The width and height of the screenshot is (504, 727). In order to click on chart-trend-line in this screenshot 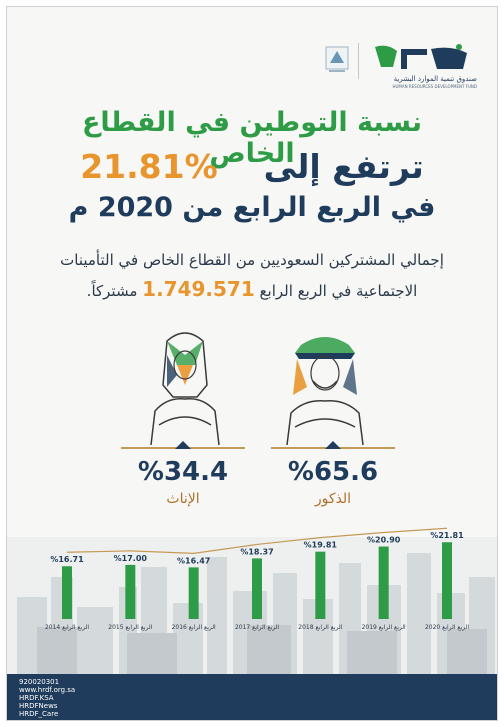, I will do `click(257, 540)`.